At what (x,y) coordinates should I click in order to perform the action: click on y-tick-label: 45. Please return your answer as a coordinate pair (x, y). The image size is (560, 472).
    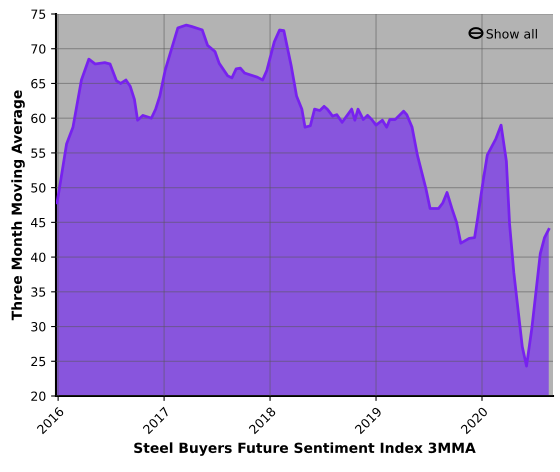
    Looking at the image, I should click on (38, 223).